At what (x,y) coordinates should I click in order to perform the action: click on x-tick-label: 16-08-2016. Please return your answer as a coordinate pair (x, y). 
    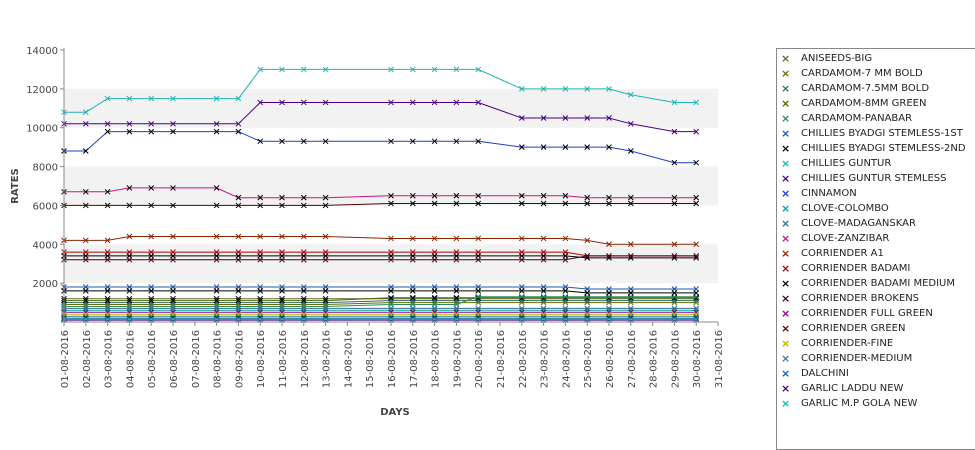
    Looking at the image, I should click on (392, 359).